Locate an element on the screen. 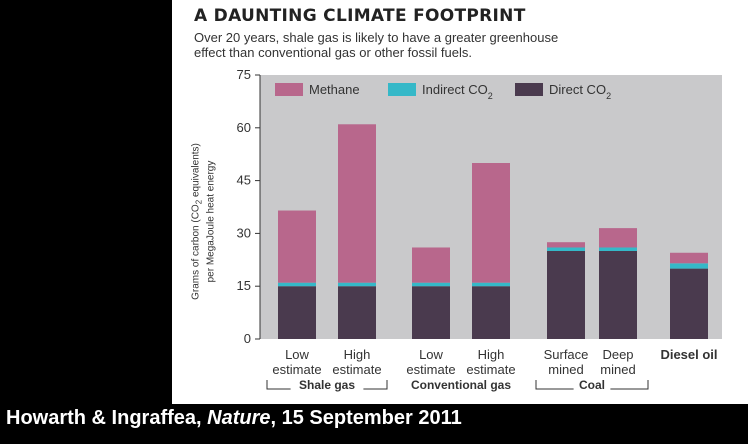 The image size is (748, 444). y-tick-label: 30 is located at coordinates (244, 232).